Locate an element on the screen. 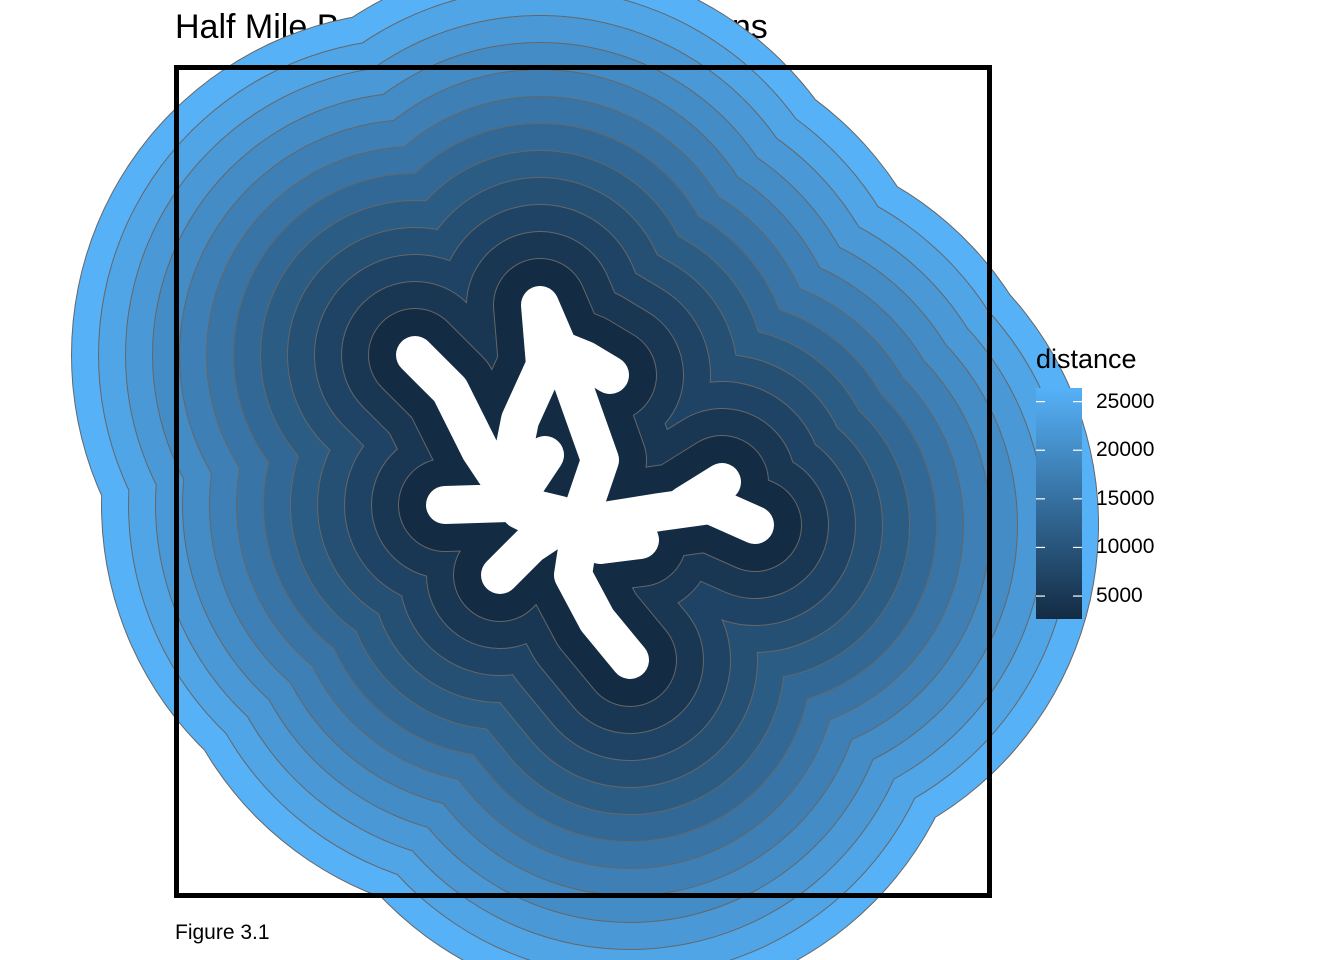 The width and height of the screenshot is (1344, 960). station-buffer-core is located at coordinates (585, 482).